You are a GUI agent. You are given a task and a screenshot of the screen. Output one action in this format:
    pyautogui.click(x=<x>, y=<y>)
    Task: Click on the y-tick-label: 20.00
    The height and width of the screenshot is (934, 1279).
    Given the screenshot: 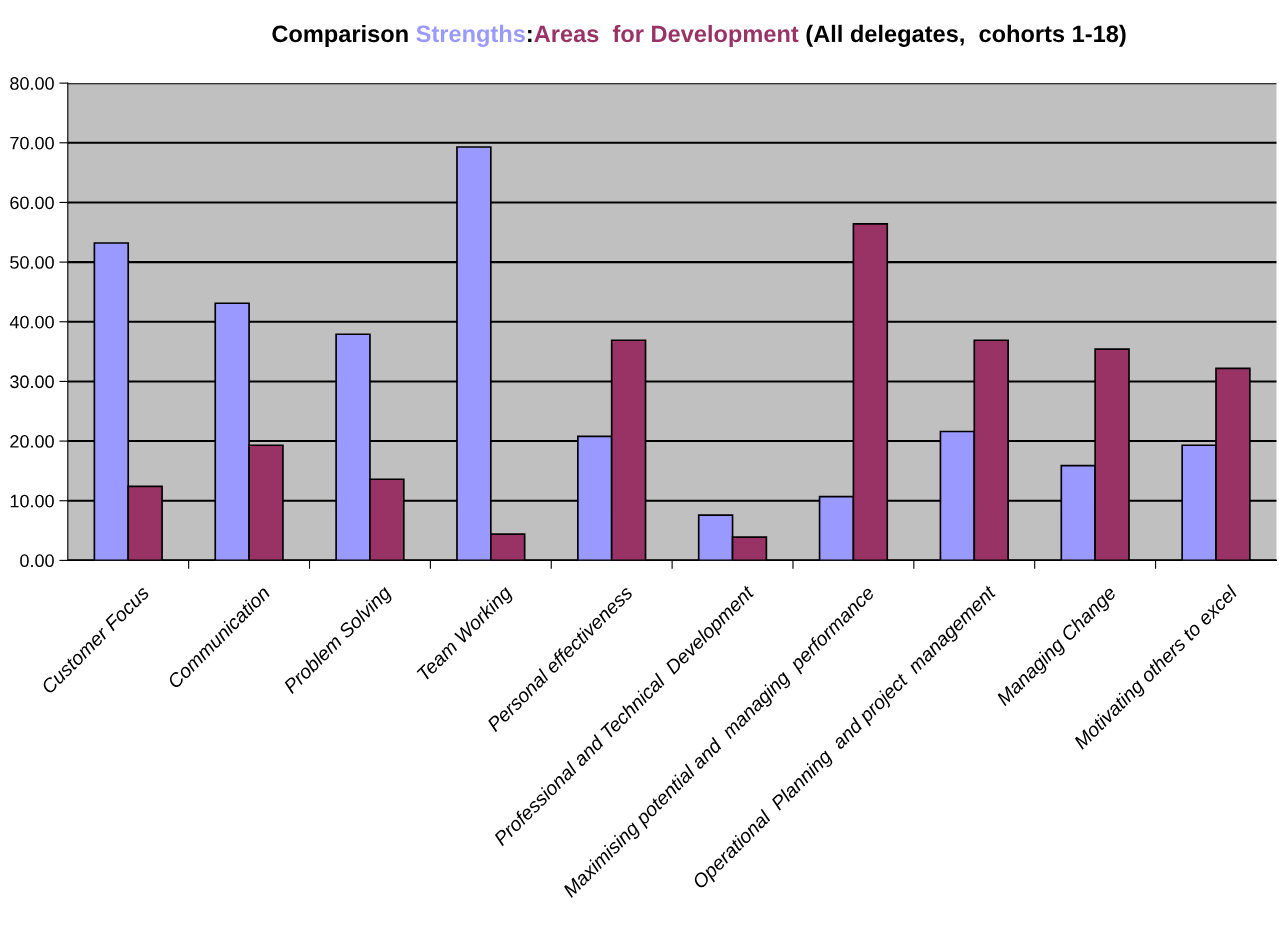 What is the action you would take?
    pyautogui.click(x=32, y=441)
    